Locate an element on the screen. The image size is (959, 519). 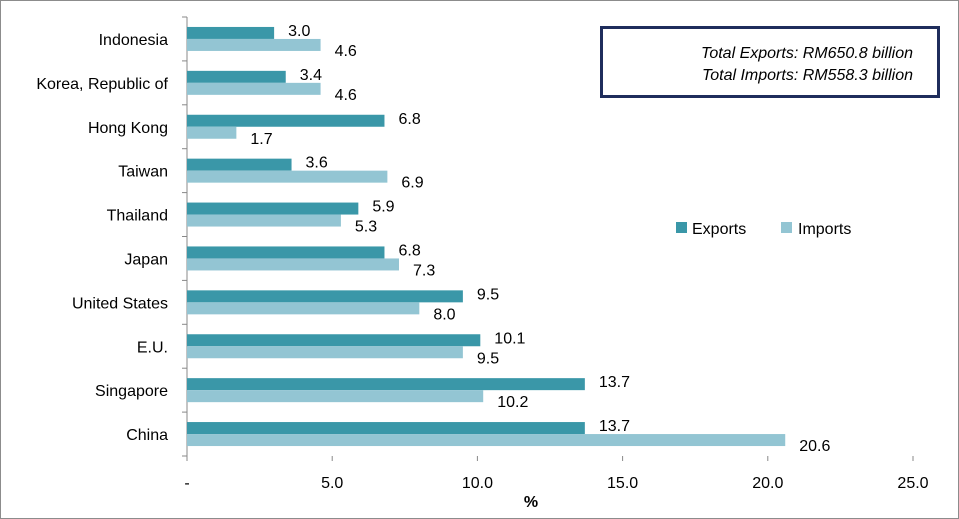
legend-label-exports: Exports is located at coordinates (719, 229).